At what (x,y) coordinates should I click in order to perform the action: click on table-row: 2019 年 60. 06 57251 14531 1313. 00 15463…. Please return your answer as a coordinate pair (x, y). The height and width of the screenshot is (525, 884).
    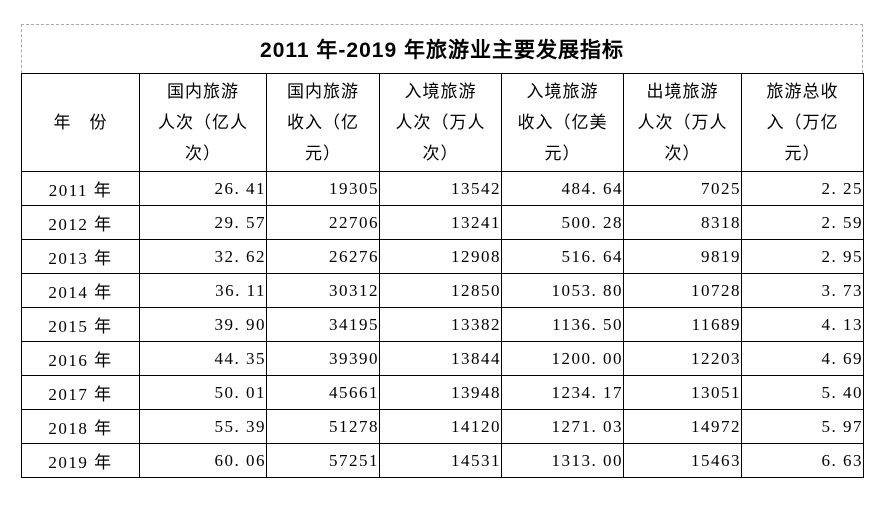
    Looking at the image, I should click on (442, 460).